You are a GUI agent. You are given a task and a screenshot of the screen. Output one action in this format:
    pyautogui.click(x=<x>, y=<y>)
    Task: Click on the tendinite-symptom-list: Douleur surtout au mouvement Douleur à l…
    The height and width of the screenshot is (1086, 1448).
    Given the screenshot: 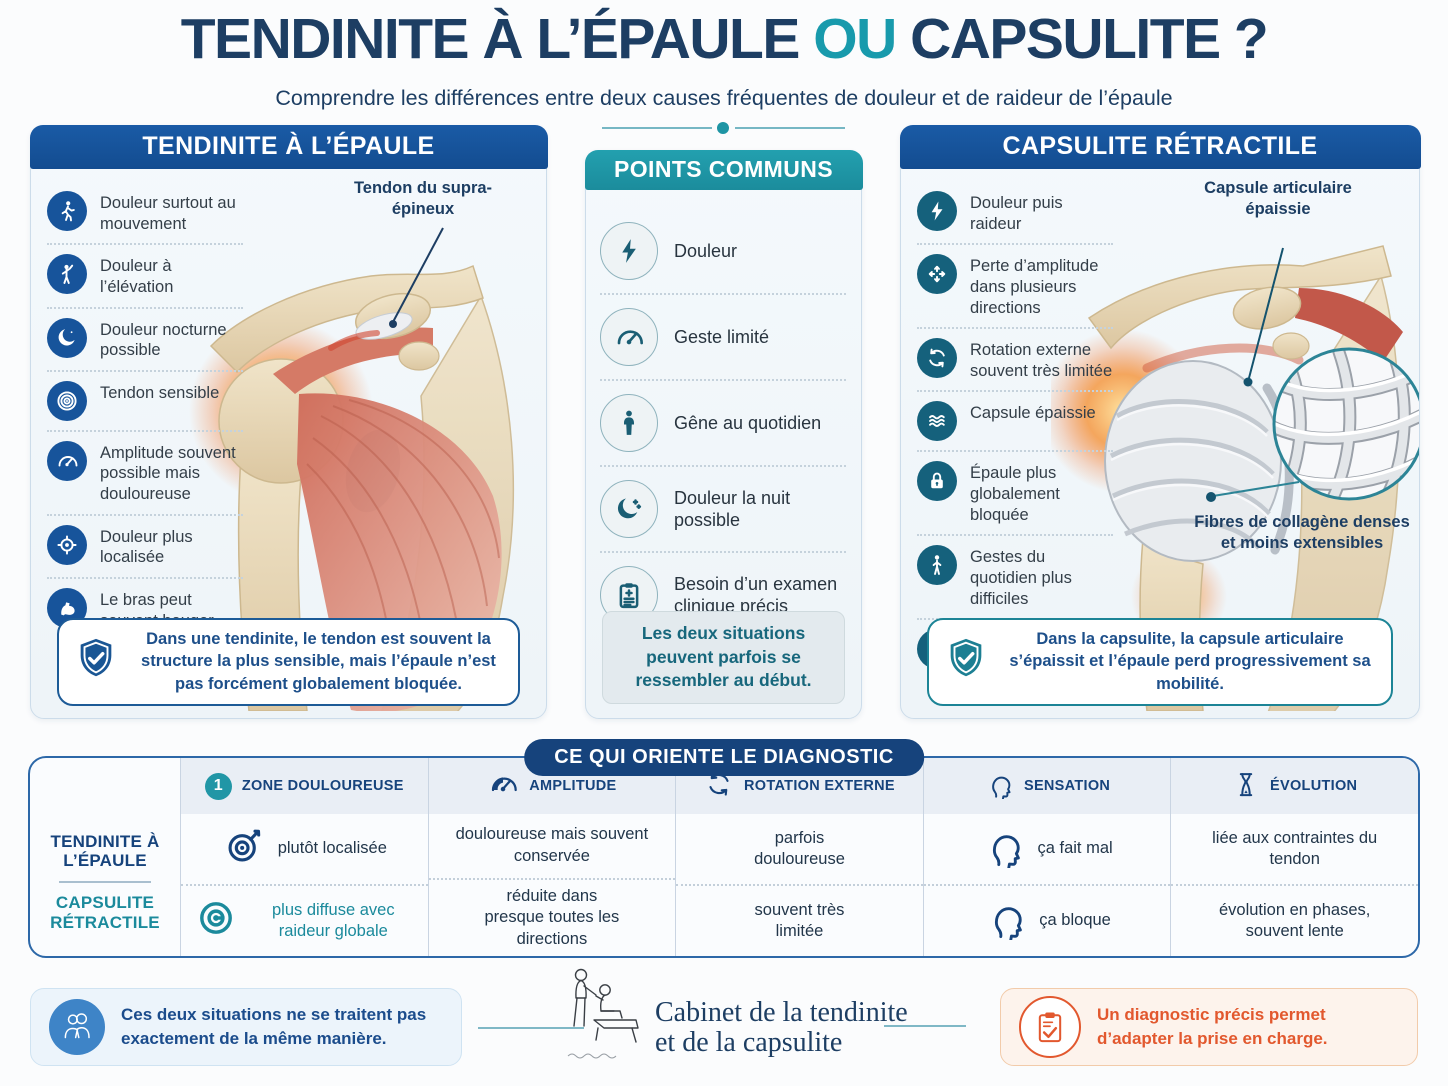 What is the action you would take?
    pyautogui.click(x=145, y=421)
    